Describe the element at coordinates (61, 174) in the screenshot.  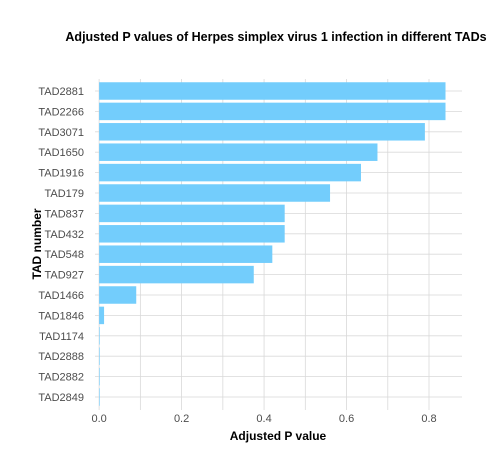
I see `y-tick-label: TAD1916` at that location.